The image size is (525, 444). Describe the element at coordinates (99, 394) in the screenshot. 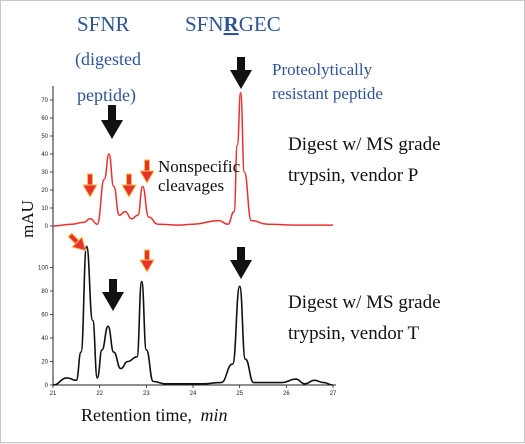

I see `x-tick-label: 22` at that location.